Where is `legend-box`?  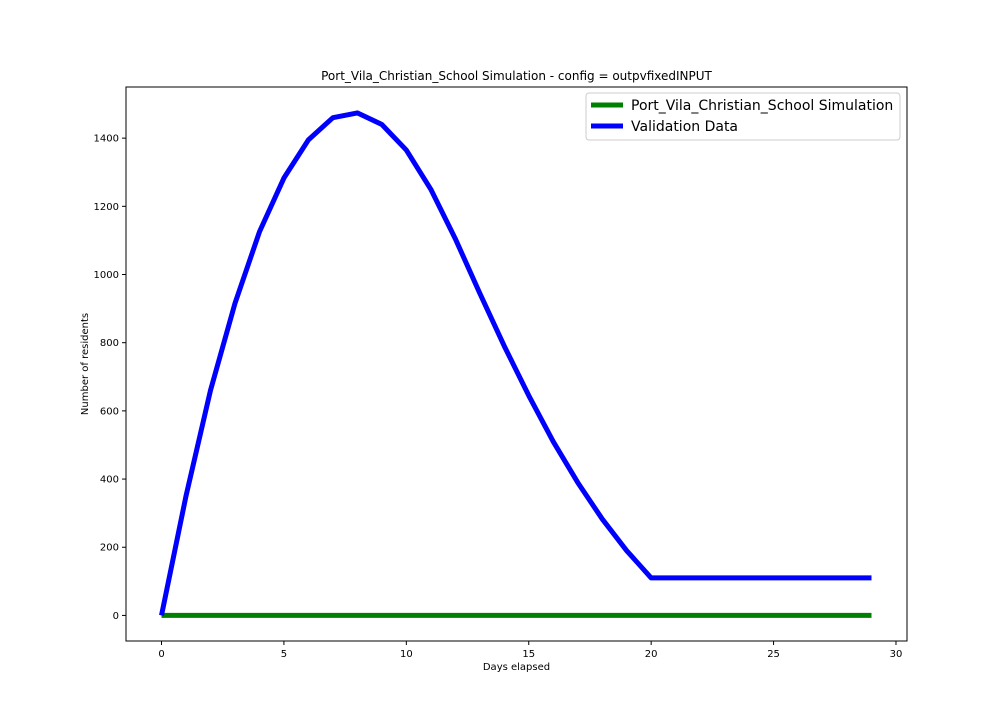
legend-box is located at coordinates (743, 116).